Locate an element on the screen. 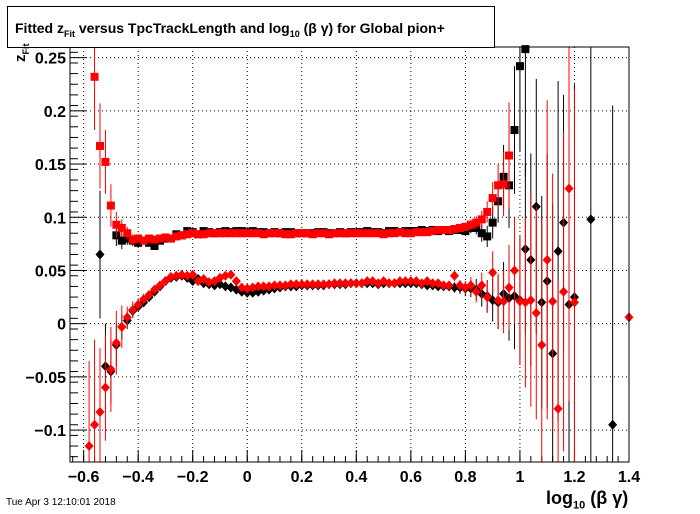  x-tick-label: 0.8 is located at coordinates (465, 477).